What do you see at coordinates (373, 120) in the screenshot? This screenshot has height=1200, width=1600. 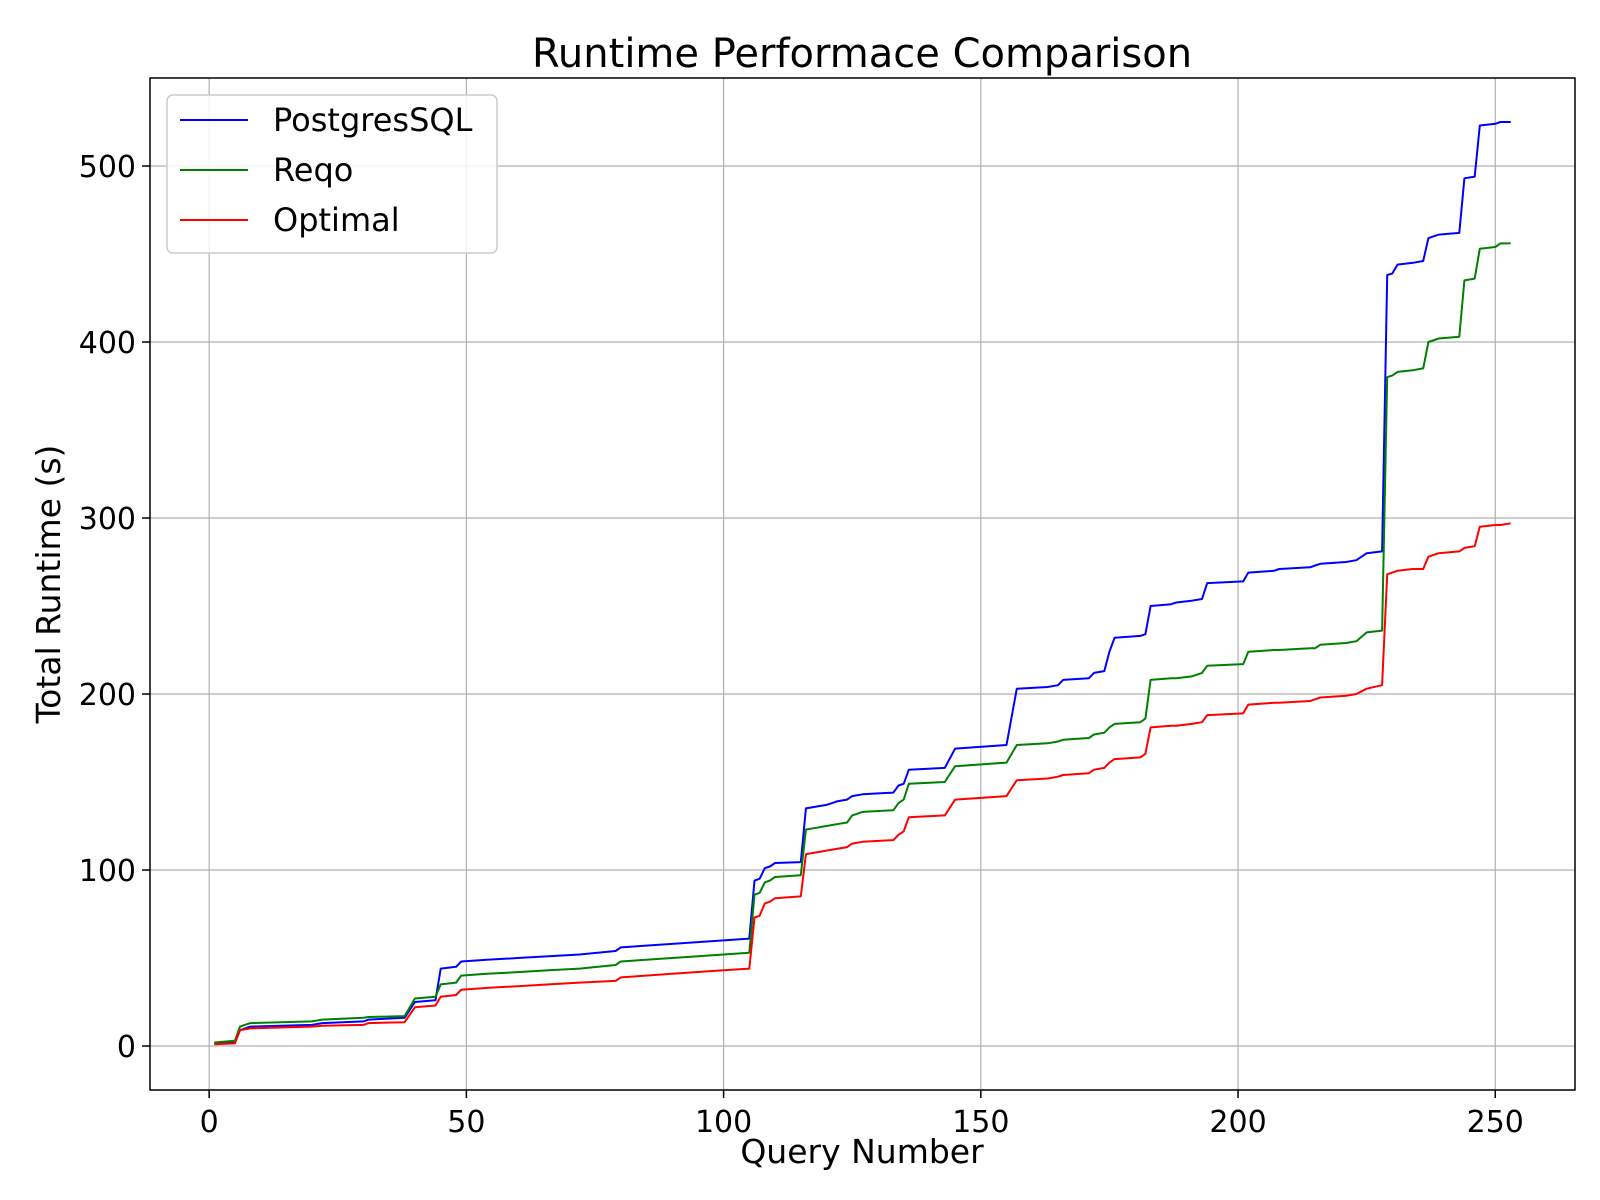 I see `legend-label-postgressql: PostgresSQL` at bounding box center [373, 120].